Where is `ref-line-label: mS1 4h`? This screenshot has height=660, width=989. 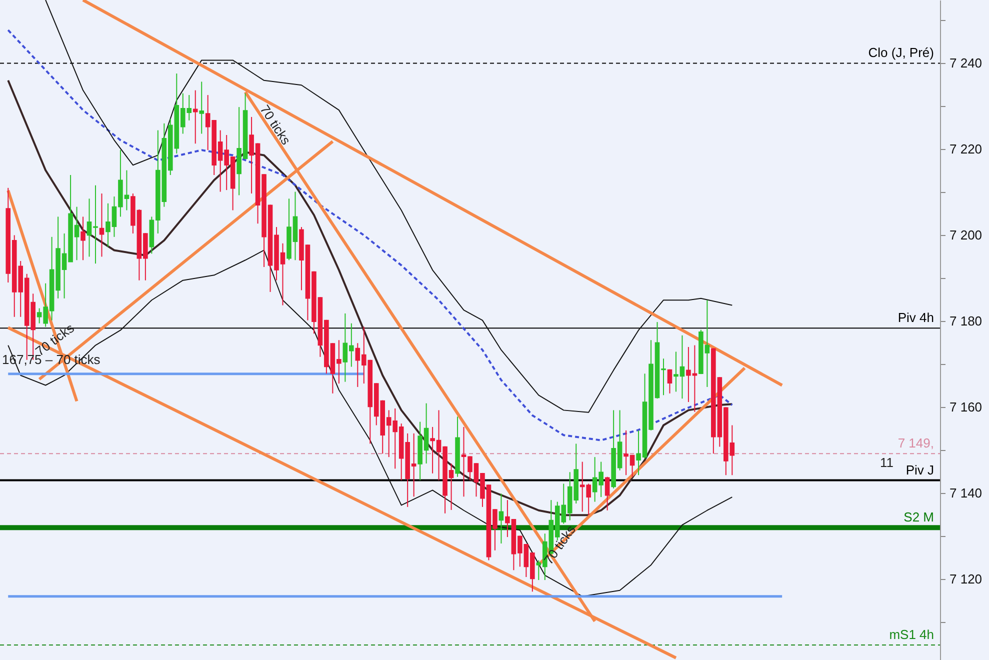 ref-line-label: mS1 4h is located at coordinates (911, 634).